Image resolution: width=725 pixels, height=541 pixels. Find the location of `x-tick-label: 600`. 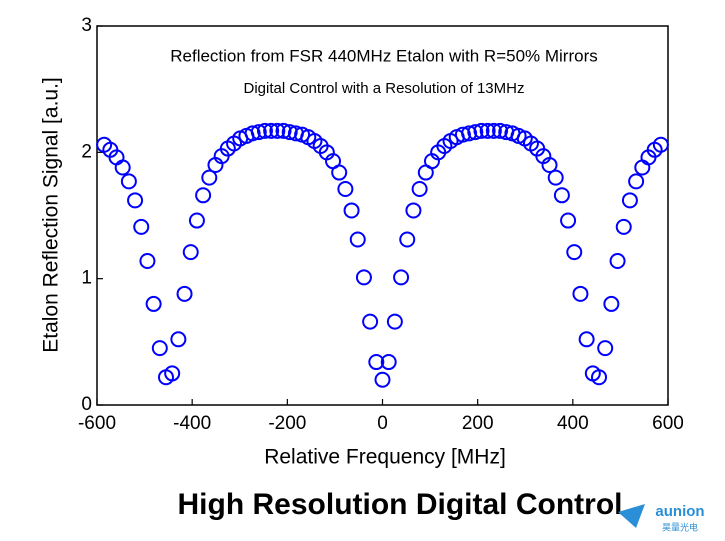

x-tick-label: 600 is located at coordinates (668, 423).